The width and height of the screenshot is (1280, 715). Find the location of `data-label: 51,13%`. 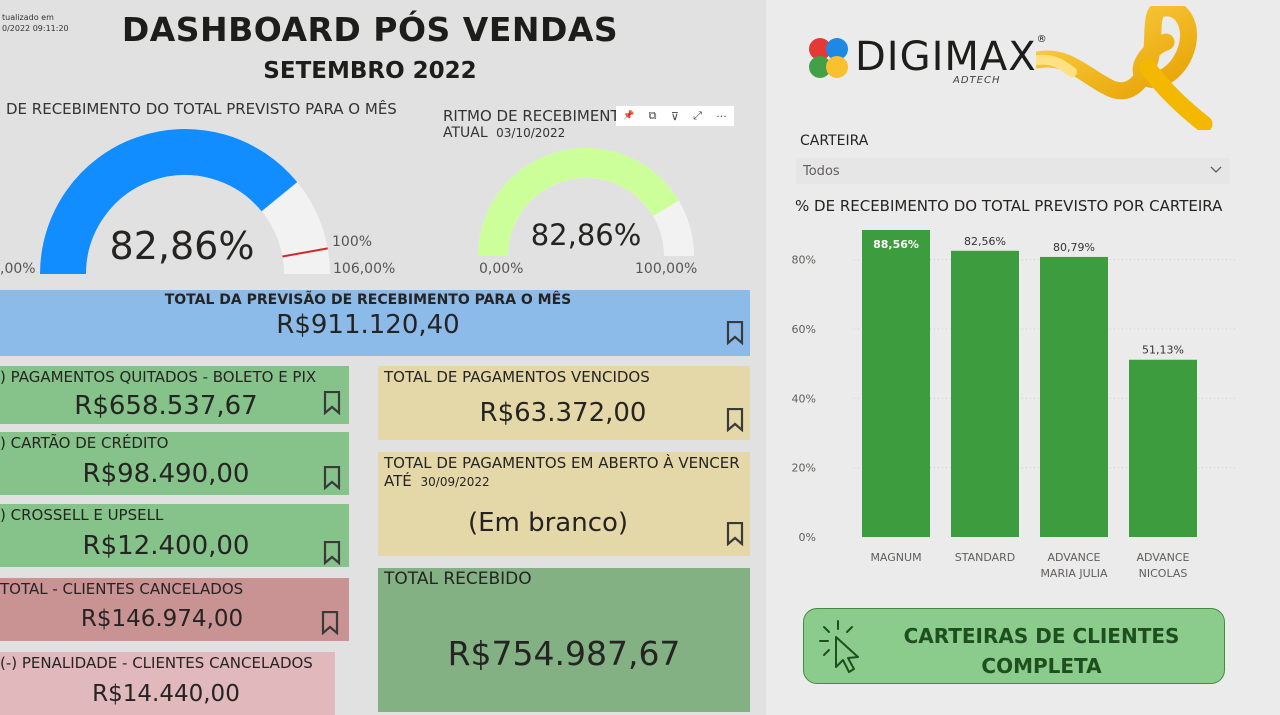

data-label: 51,13% is located at coordinates (1163, 350).